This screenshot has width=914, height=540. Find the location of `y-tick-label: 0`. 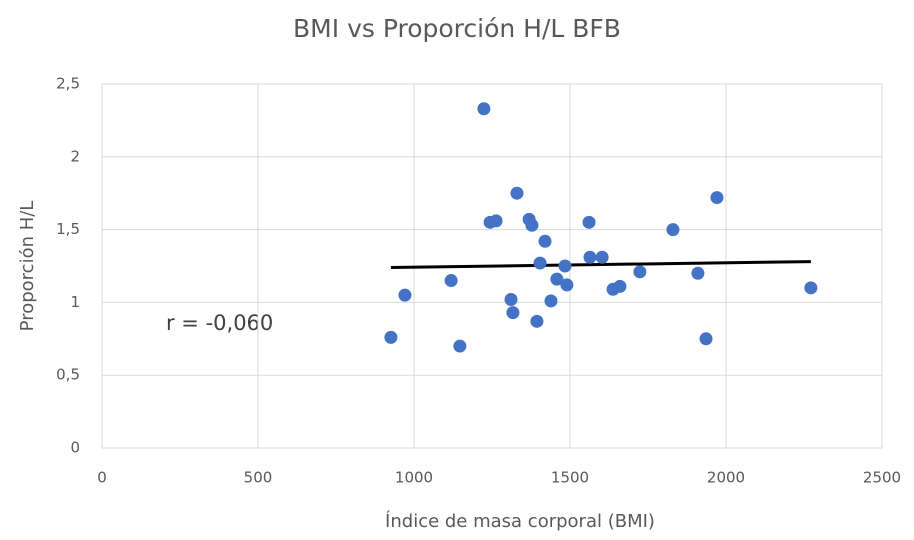

y-tick-label: 0 is located at coordinates (75, 448).